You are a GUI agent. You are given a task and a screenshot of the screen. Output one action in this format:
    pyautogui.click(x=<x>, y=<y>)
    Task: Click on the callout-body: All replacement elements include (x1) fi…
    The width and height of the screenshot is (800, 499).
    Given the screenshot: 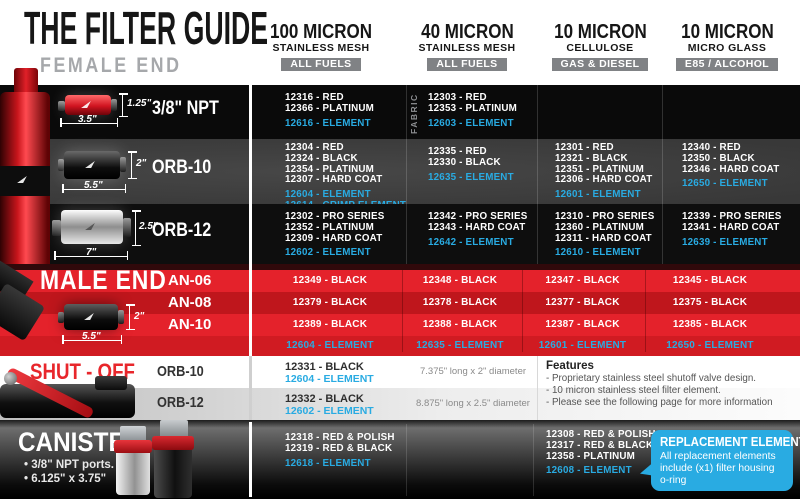 What is the action you would take?
    pyautogui.click(x=718, y=468)
    